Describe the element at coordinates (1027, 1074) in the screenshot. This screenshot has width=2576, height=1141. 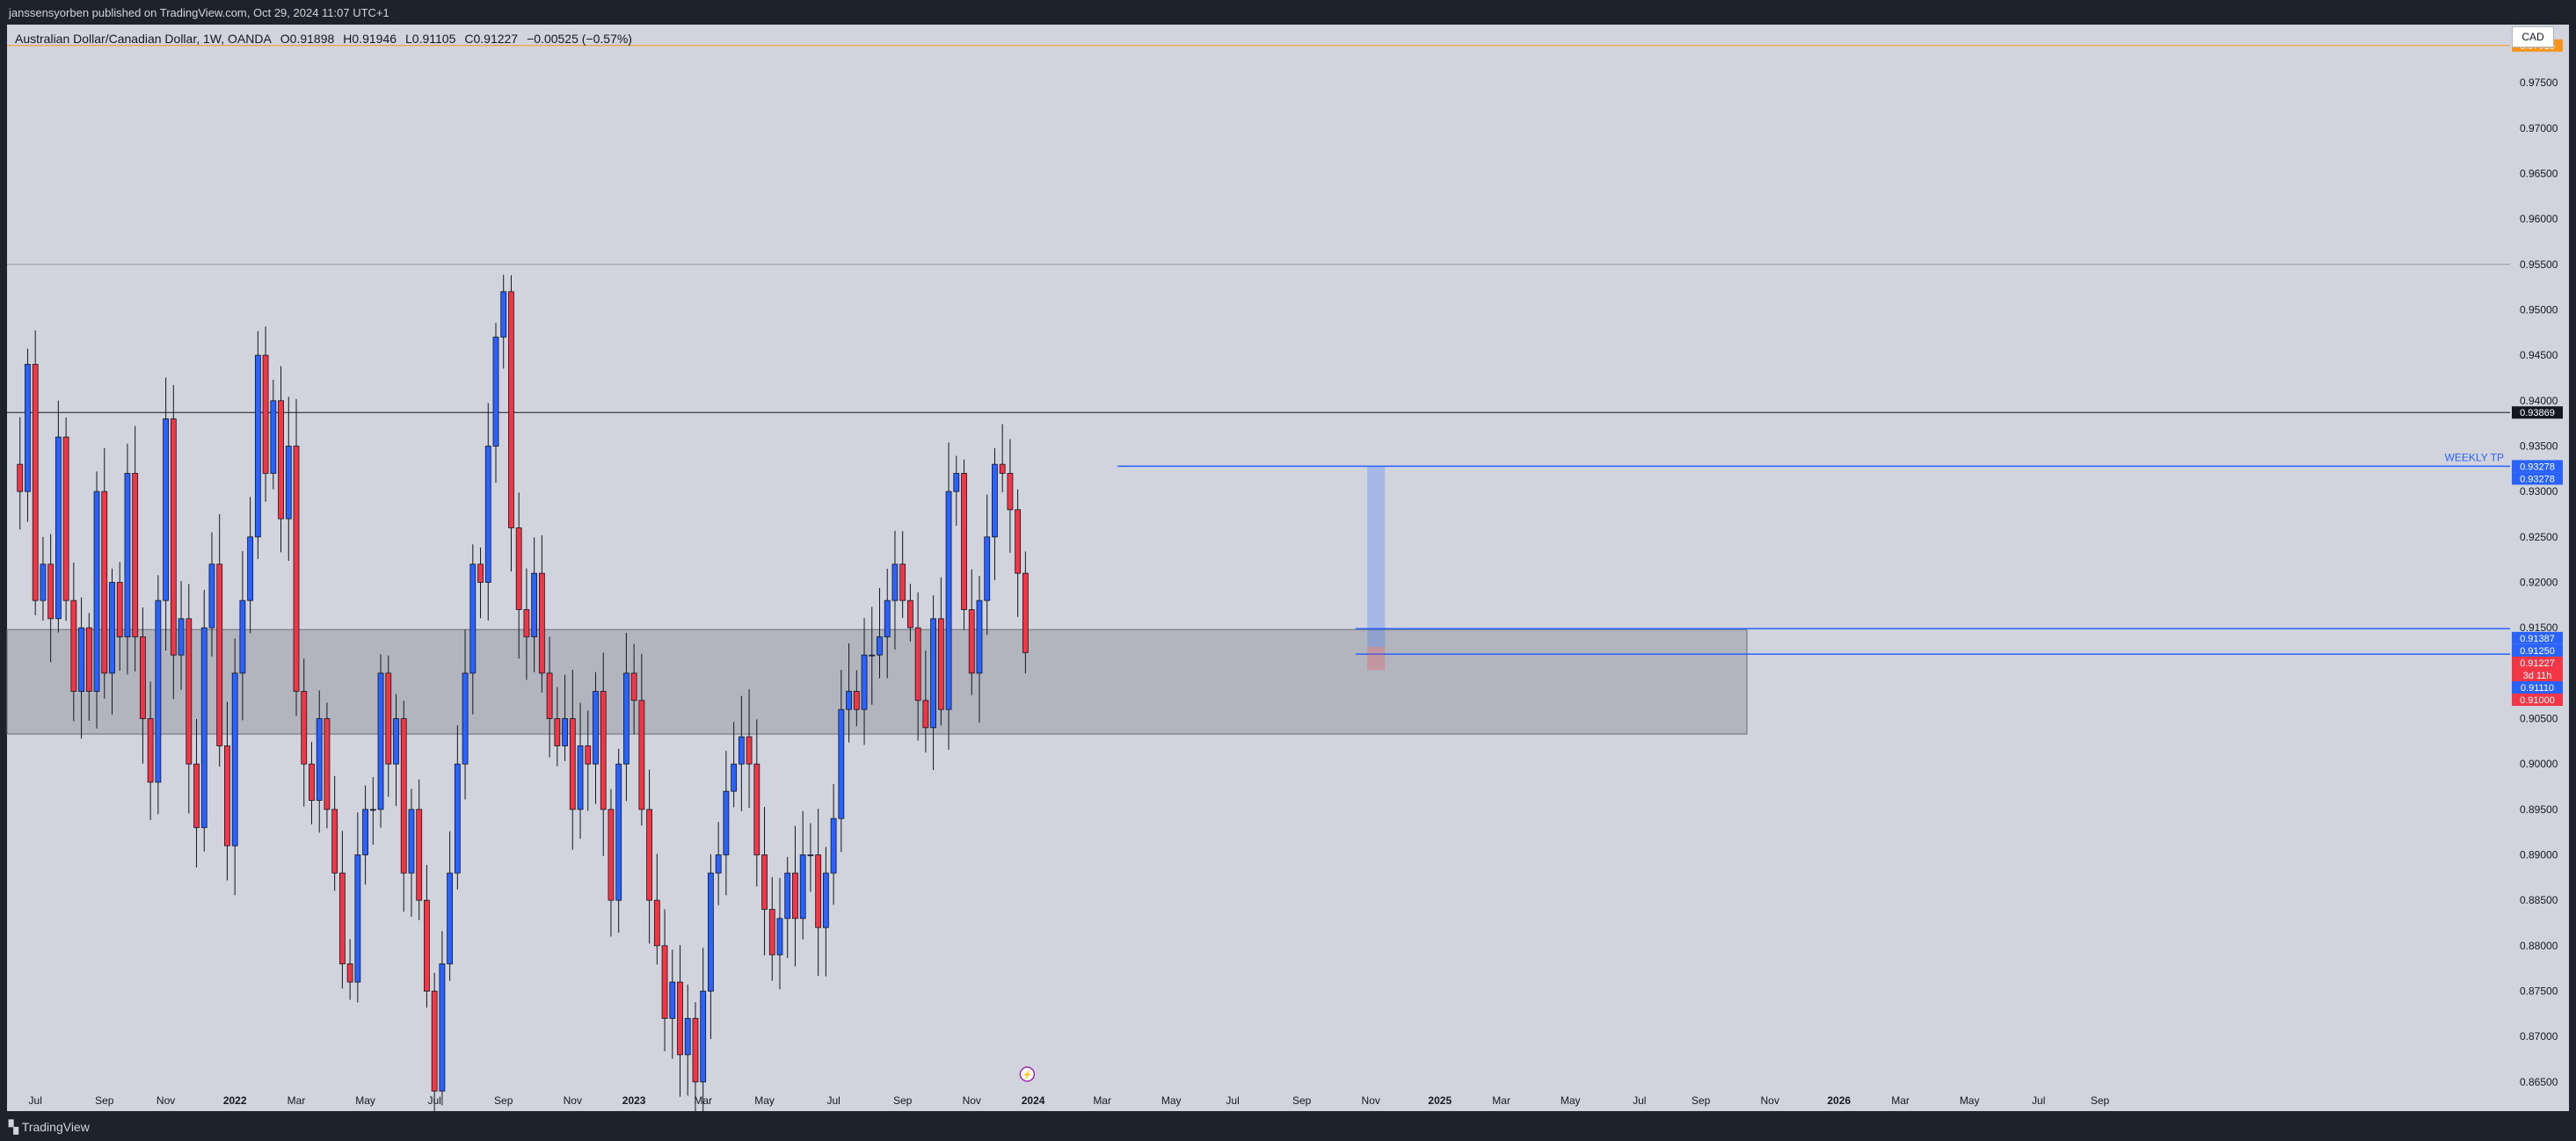
I see `lightning-icon` at that location.